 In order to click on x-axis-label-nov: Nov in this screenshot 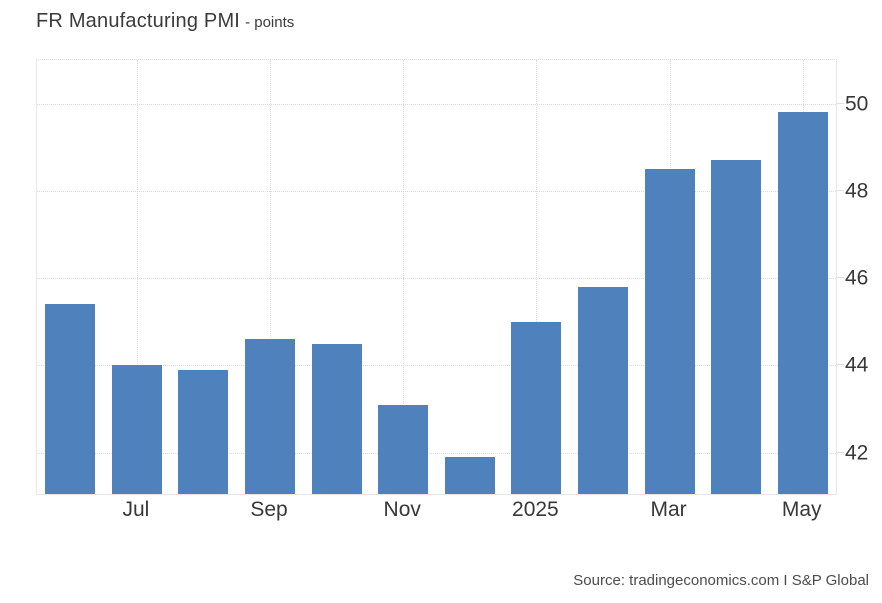, I will do `click(402, 509)`.